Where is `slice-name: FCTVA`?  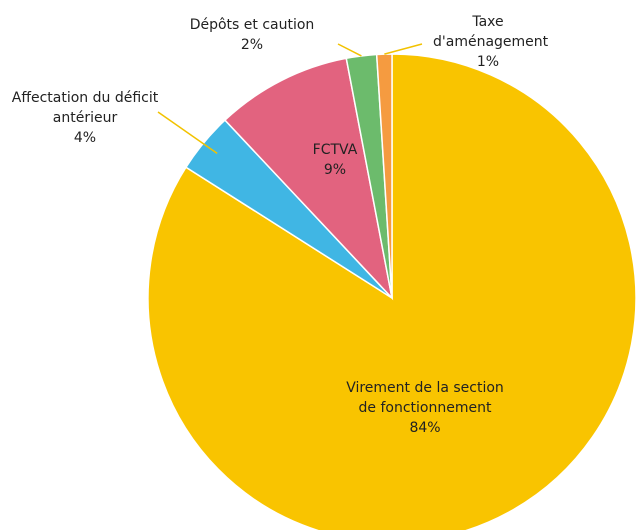
slice-name: FCTVA is located at coordinates (335, 150).